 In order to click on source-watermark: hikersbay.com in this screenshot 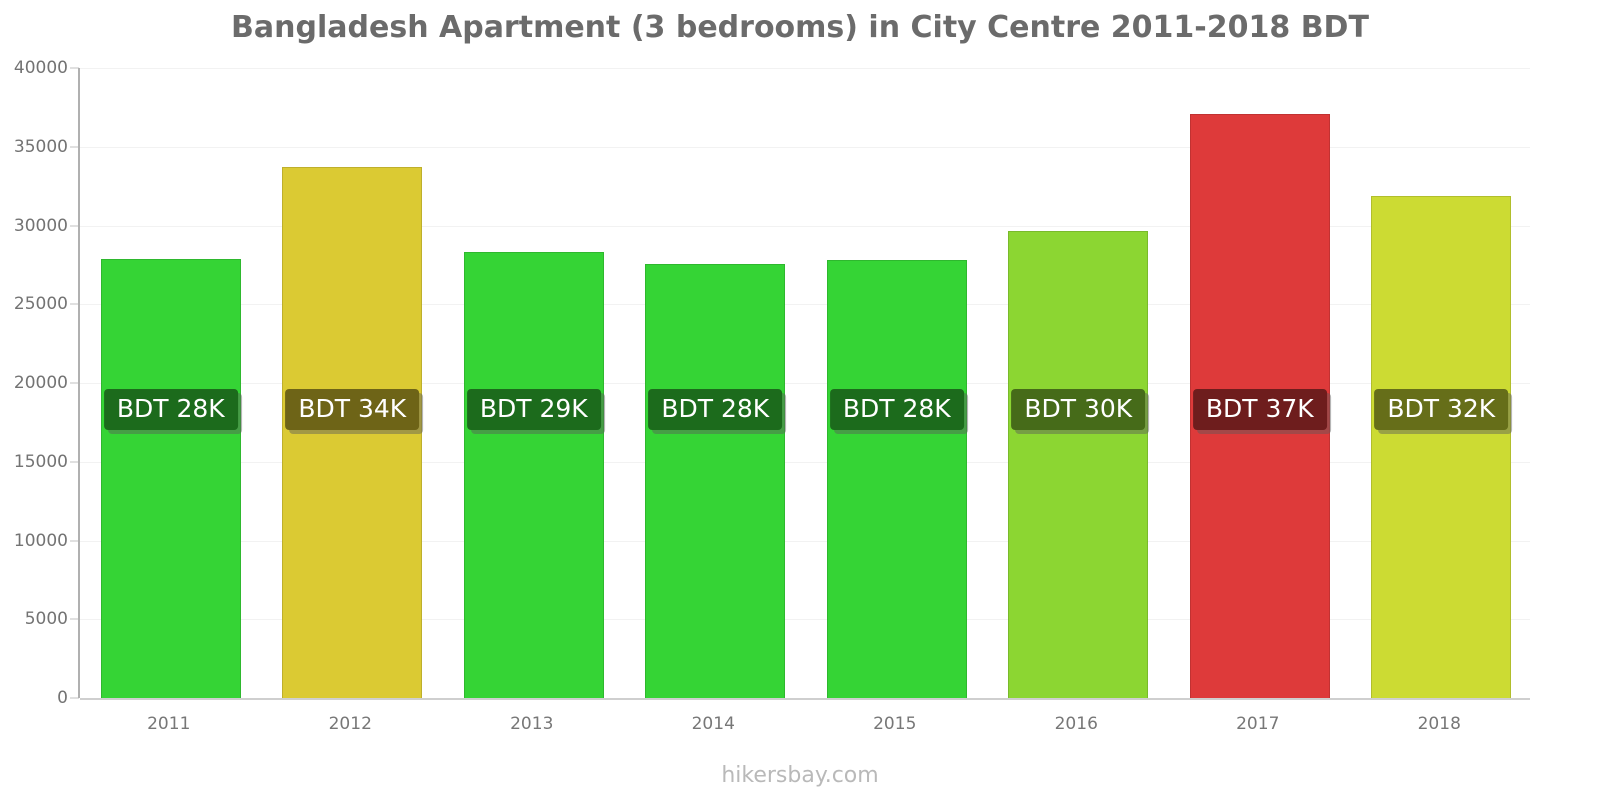, I will do `click(800, 775)`.